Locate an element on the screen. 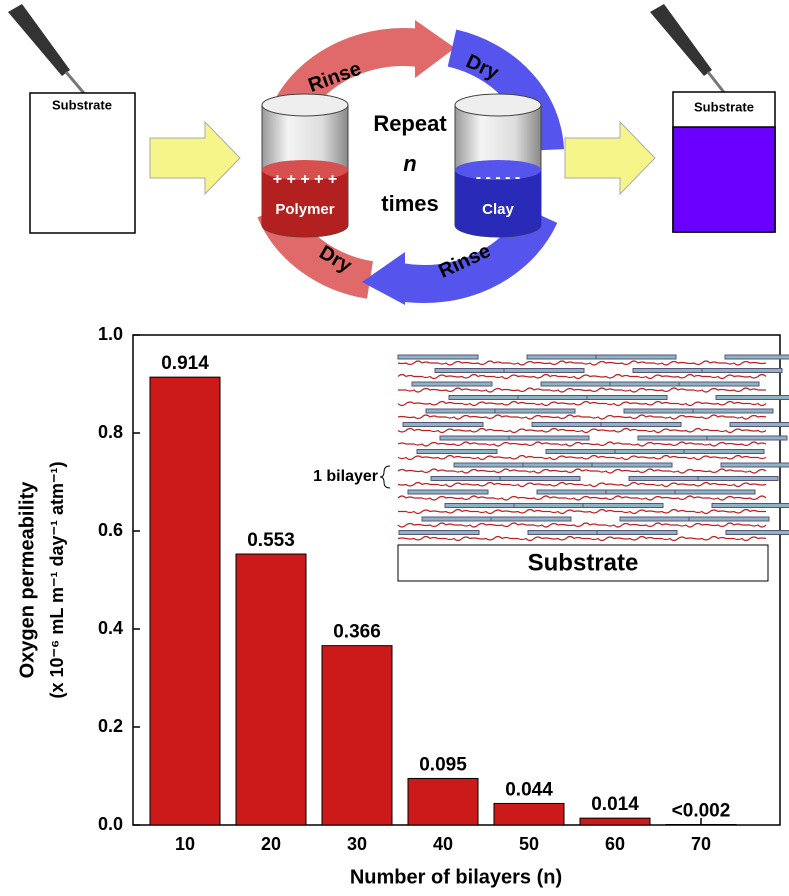 The width and height of the screenshot is (789, 896). polymer-label: Polymer is located at coordinates (304, 209).